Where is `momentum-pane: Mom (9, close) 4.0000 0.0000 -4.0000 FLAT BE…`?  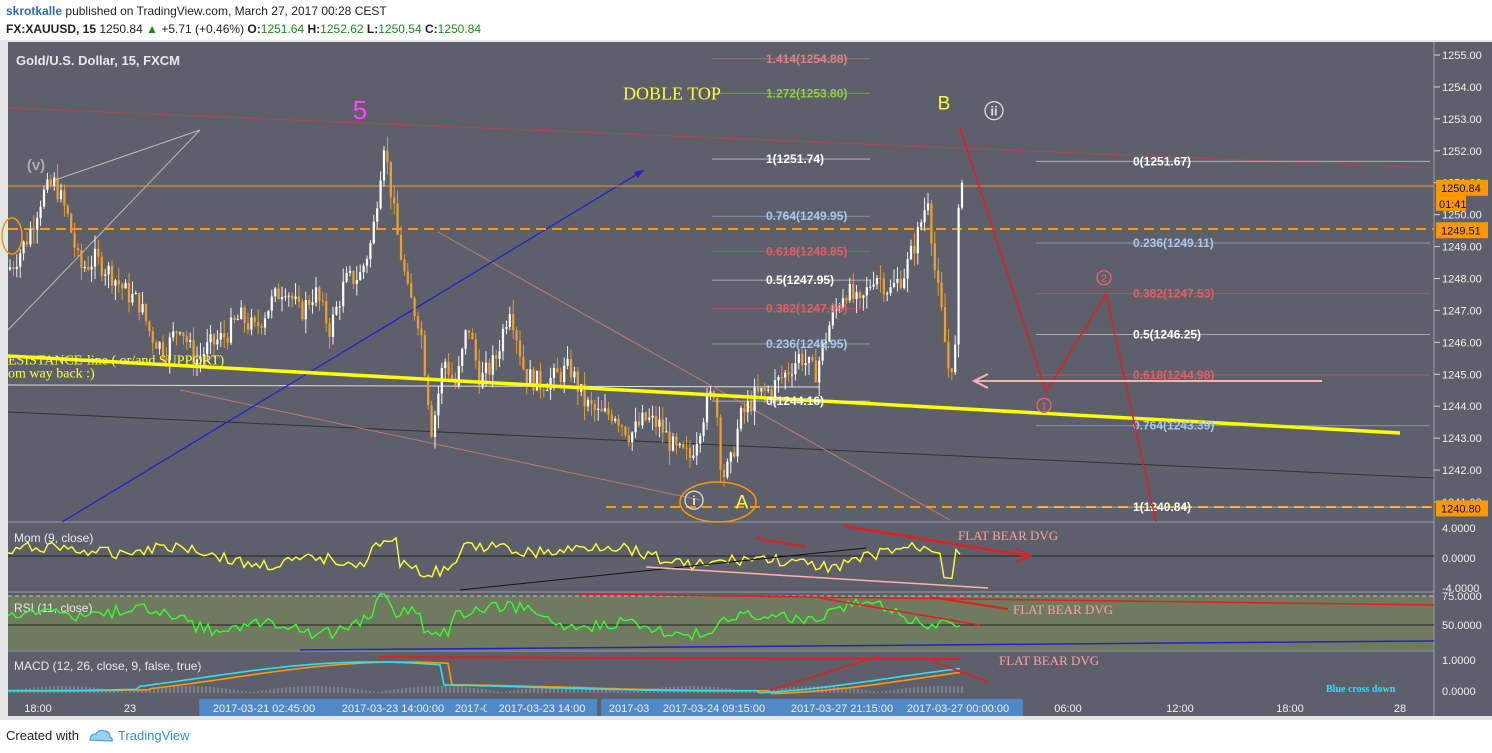
momentum-pane: Mom (9, close) 4.0000 0.0000 -4.0000 FLAT BE… is located at coordinates (743, 559).